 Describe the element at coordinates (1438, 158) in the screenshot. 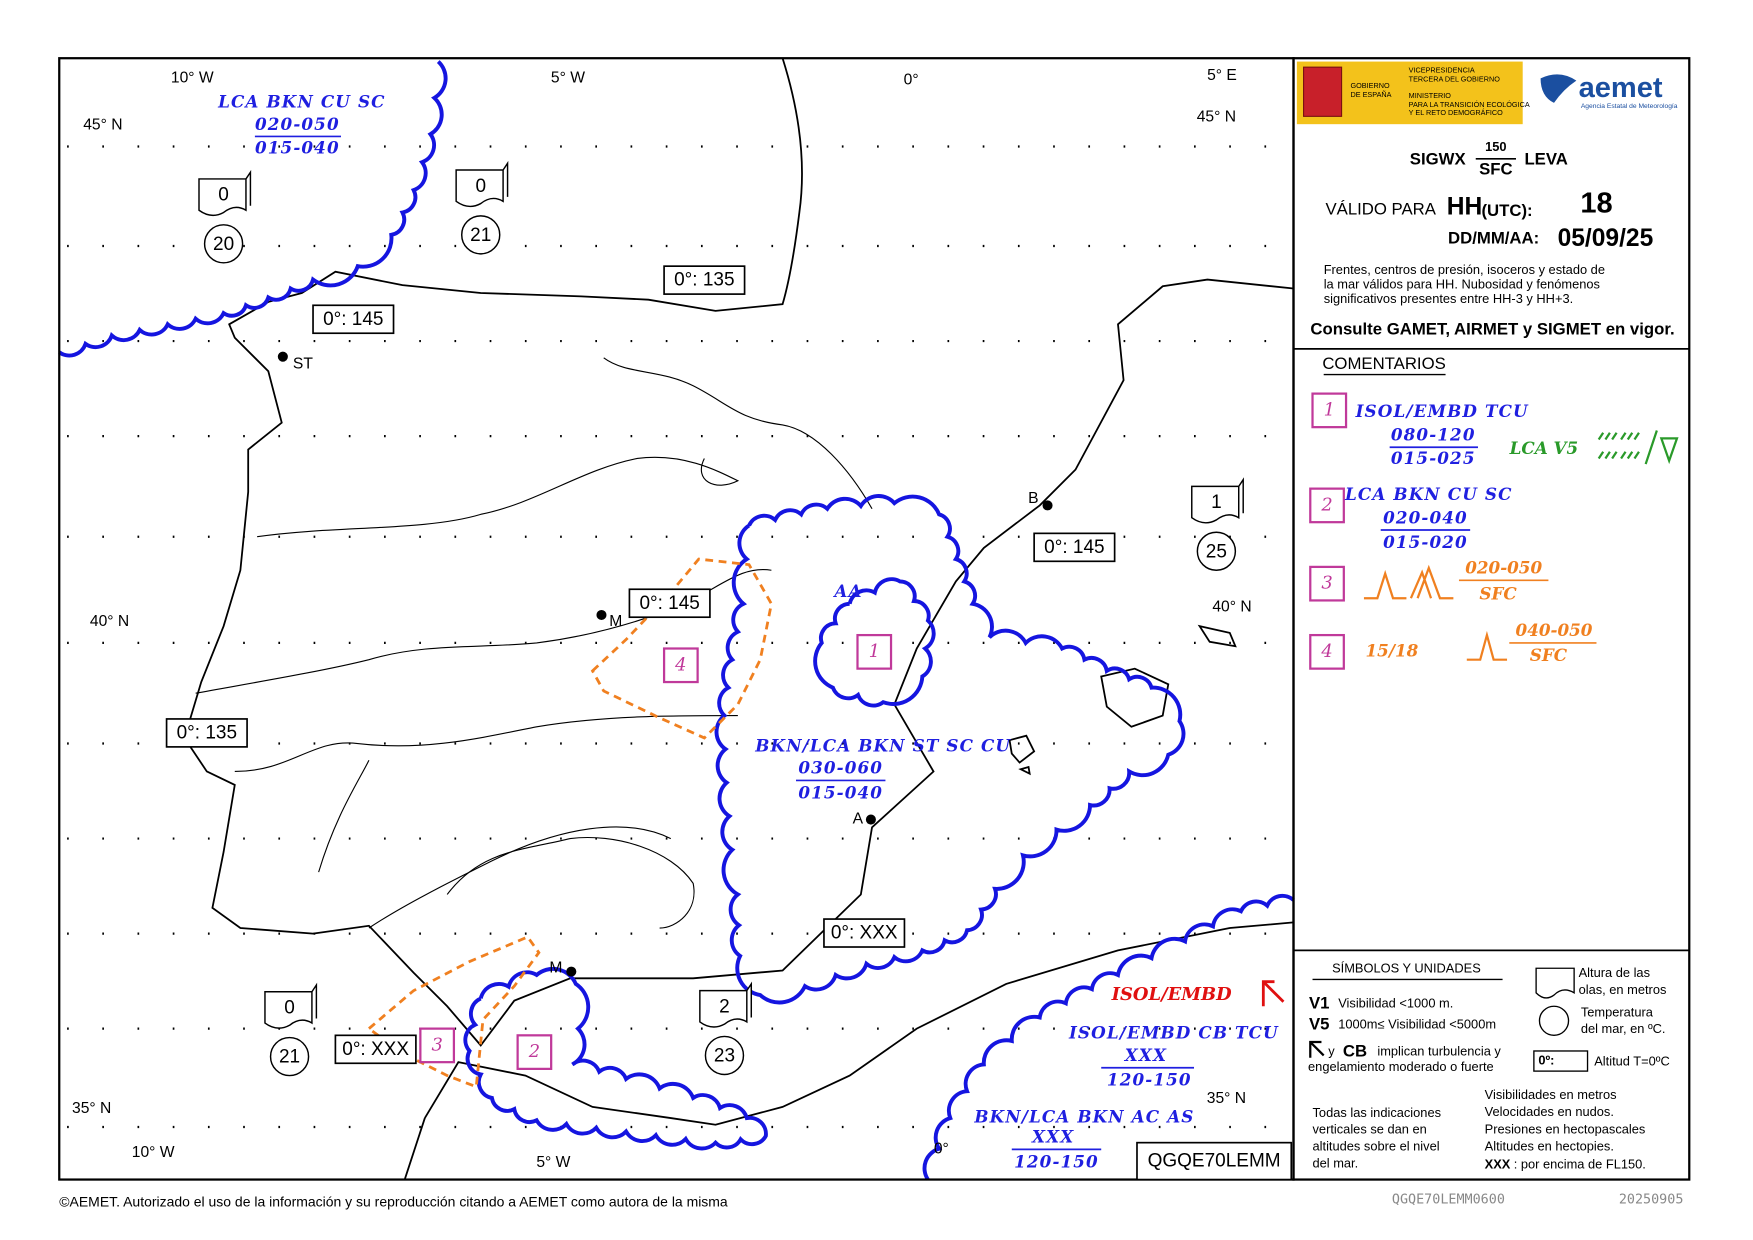

I see `product: SIGWX` at that location.